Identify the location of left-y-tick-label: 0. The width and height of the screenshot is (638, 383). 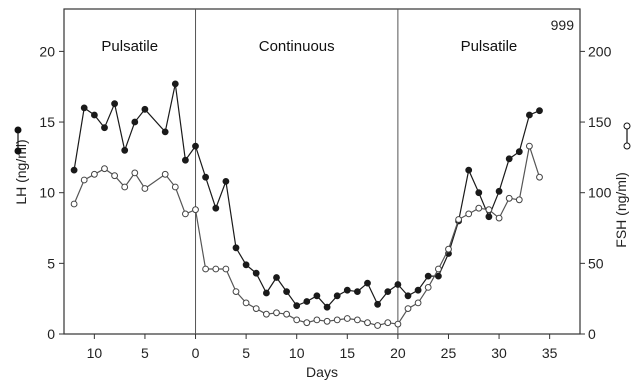
(51, 334).